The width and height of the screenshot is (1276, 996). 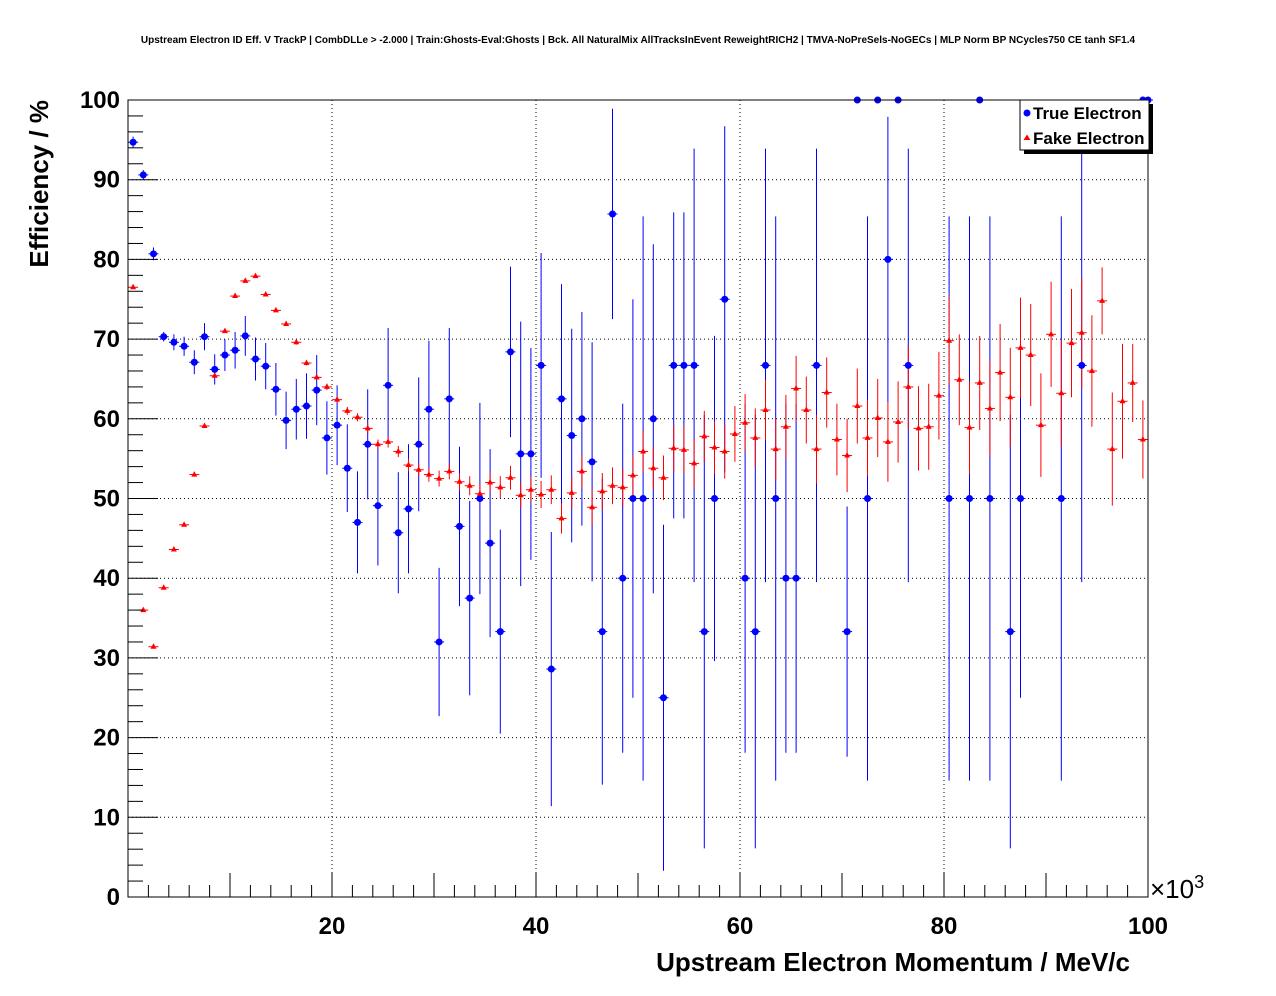 I want to click on y-tick-label: 40, so click(x=106, y=578).